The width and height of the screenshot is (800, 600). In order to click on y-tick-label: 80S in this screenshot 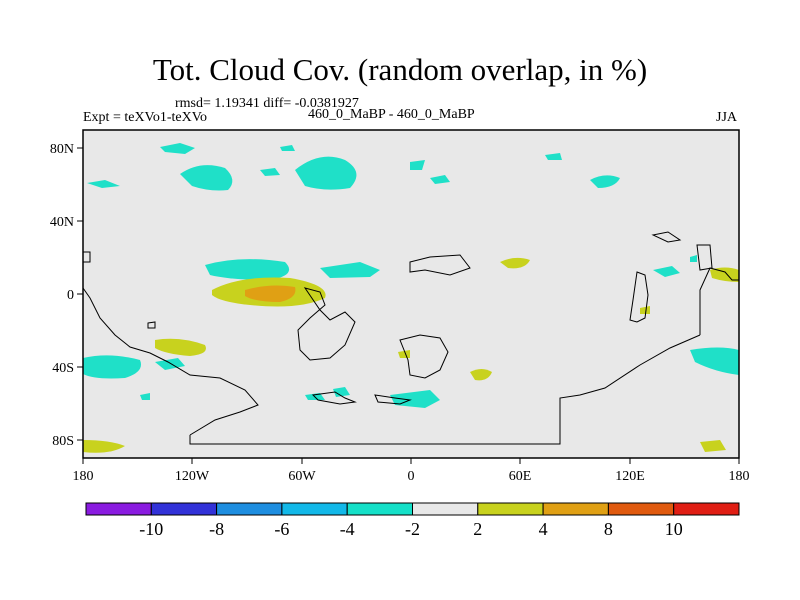, I will do `click(63, 441)`.